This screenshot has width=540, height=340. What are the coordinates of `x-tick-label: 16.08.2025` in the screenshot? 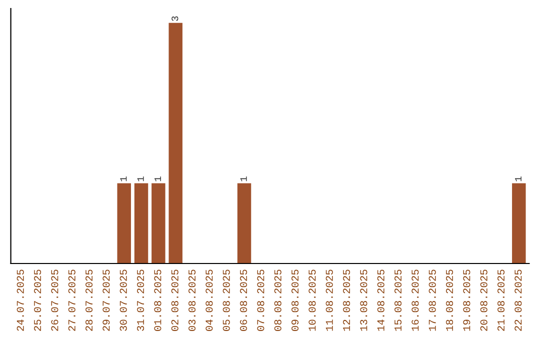 It's located at (415, 300).